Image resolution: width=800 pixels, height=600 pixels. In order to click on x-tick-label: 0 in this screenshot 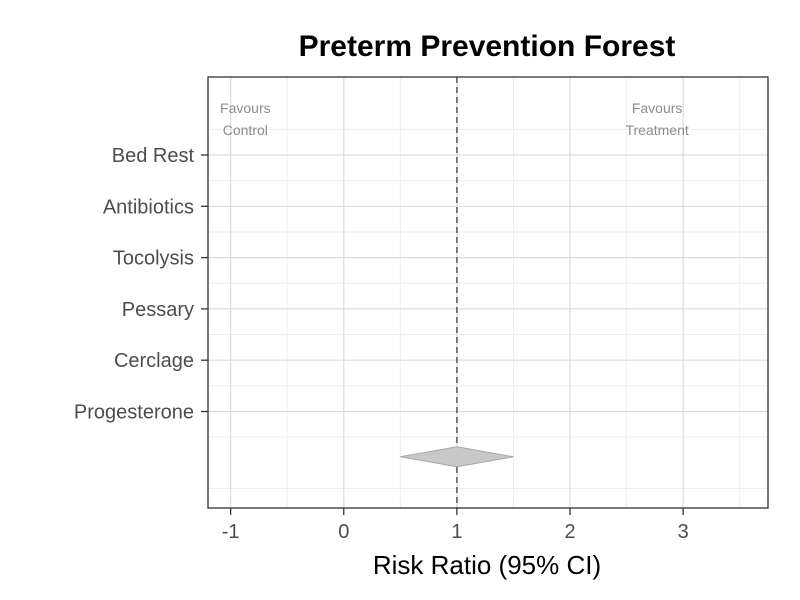, I will do `click(343, 532)`.